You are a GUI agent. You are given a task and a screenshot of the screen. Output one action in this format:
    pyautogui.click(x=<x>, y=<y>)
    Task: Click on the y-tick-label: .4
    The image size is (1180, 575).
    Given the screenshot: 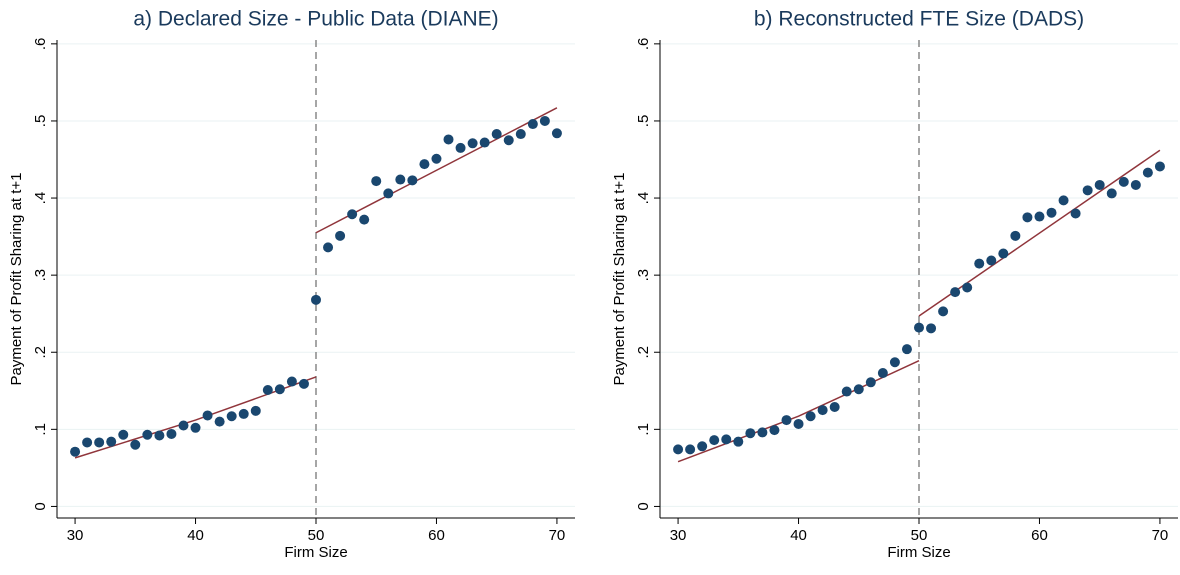 What is the action you would take?
    pyautogui.click(x=40, y=198)
    